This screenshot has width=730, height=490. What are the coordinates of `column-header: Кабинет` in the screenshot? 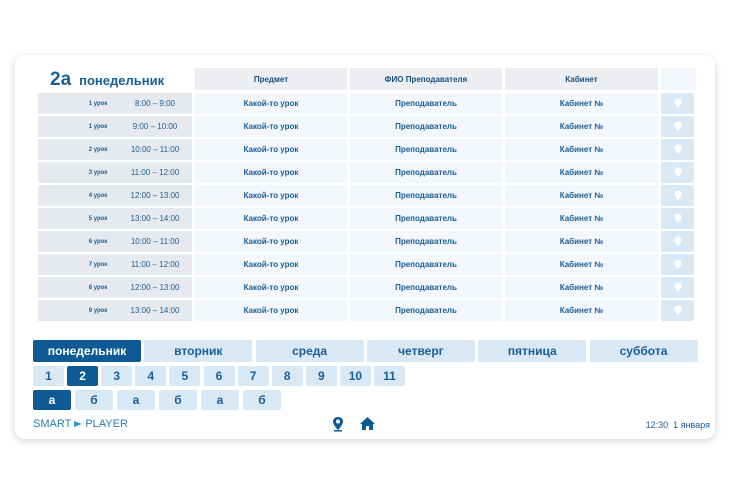 It's located at (581, 79).